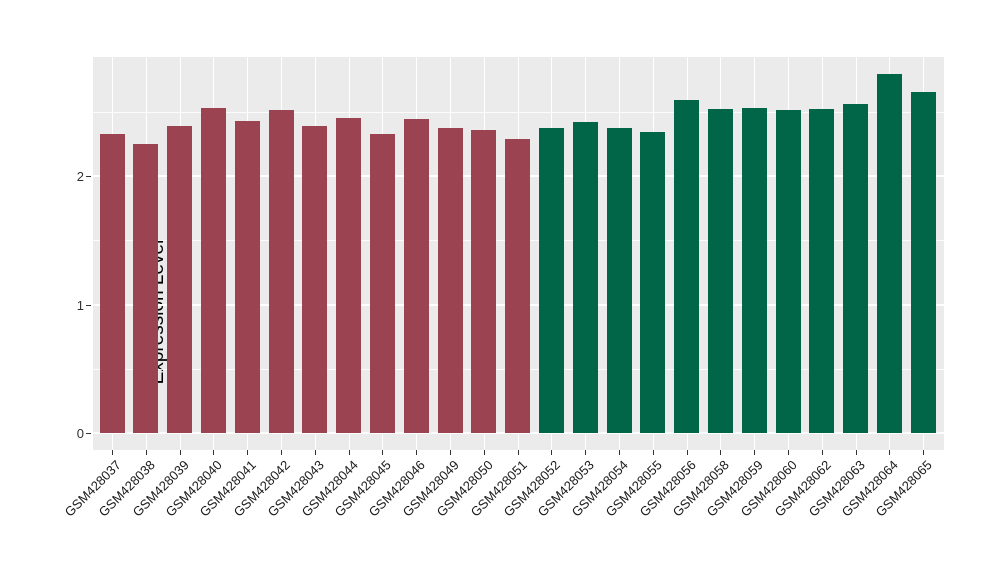 The image size is (1000, 580). Describe the element at coordinates (281, 271) in the screenshot. I see `bar-GSM428042` at that location.